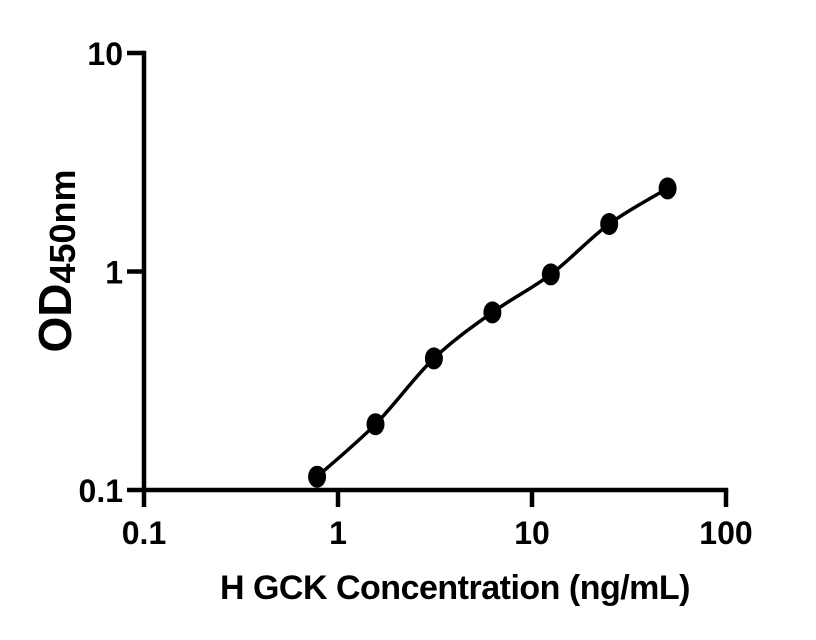 This screenshot has height=640, width=816. What do you see at coordinates (62, 226) in the screenshot?
I see `y-axis-title-sub: 450nm` at bounding box center [62, 226].